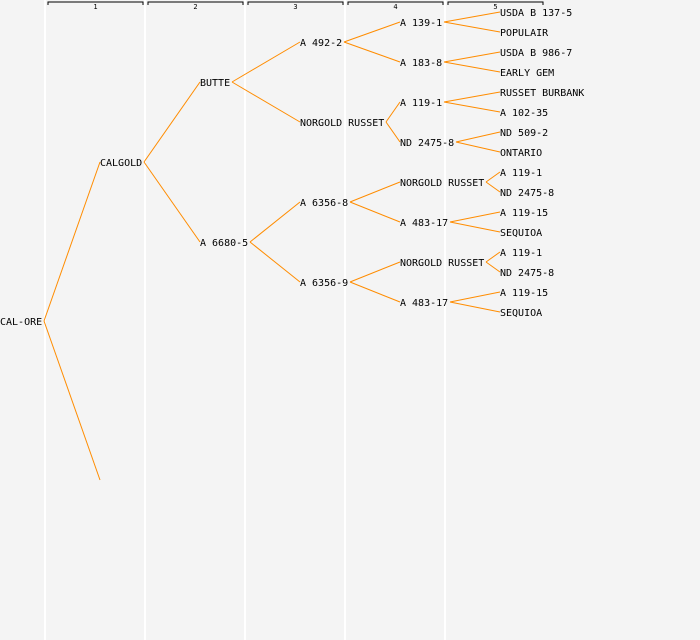  What do you see at coordinates (395, 7) in the screenshot?
I see `generation-number: 4` at bounding box center [395, 7].